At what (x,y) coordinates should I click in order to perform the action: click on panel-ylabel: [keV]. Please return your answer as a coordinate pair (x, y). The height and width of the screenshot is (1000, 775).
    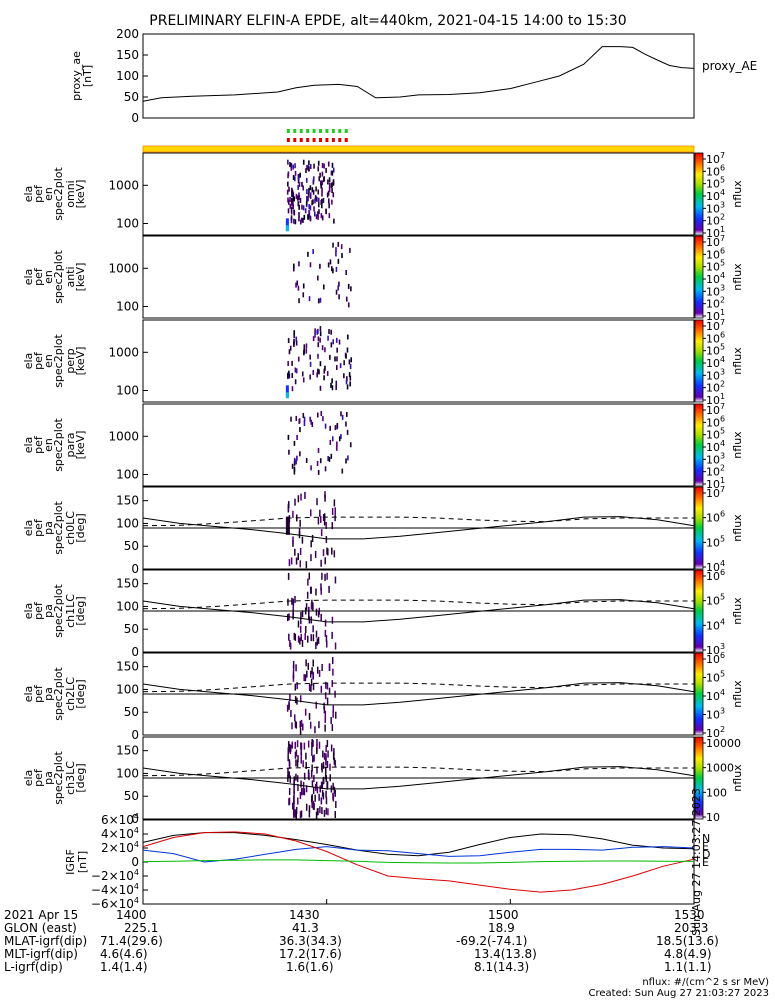
    Looking at the image, I should click on (80, 361).